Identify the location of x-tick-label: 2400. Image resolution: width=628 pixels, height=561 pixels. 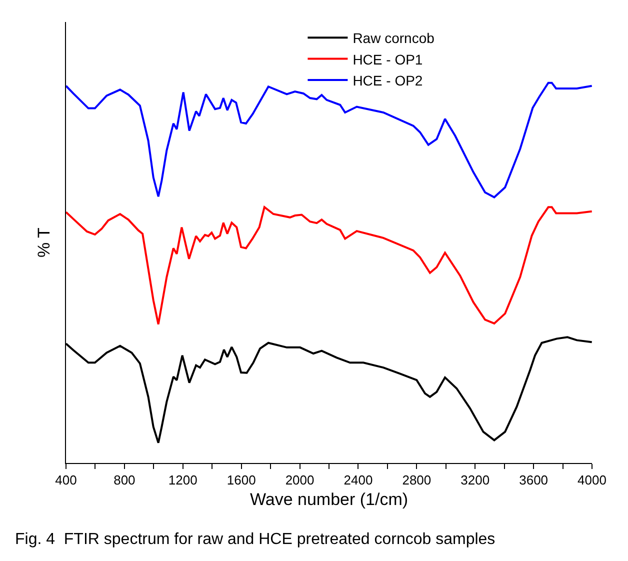
(358, 480).